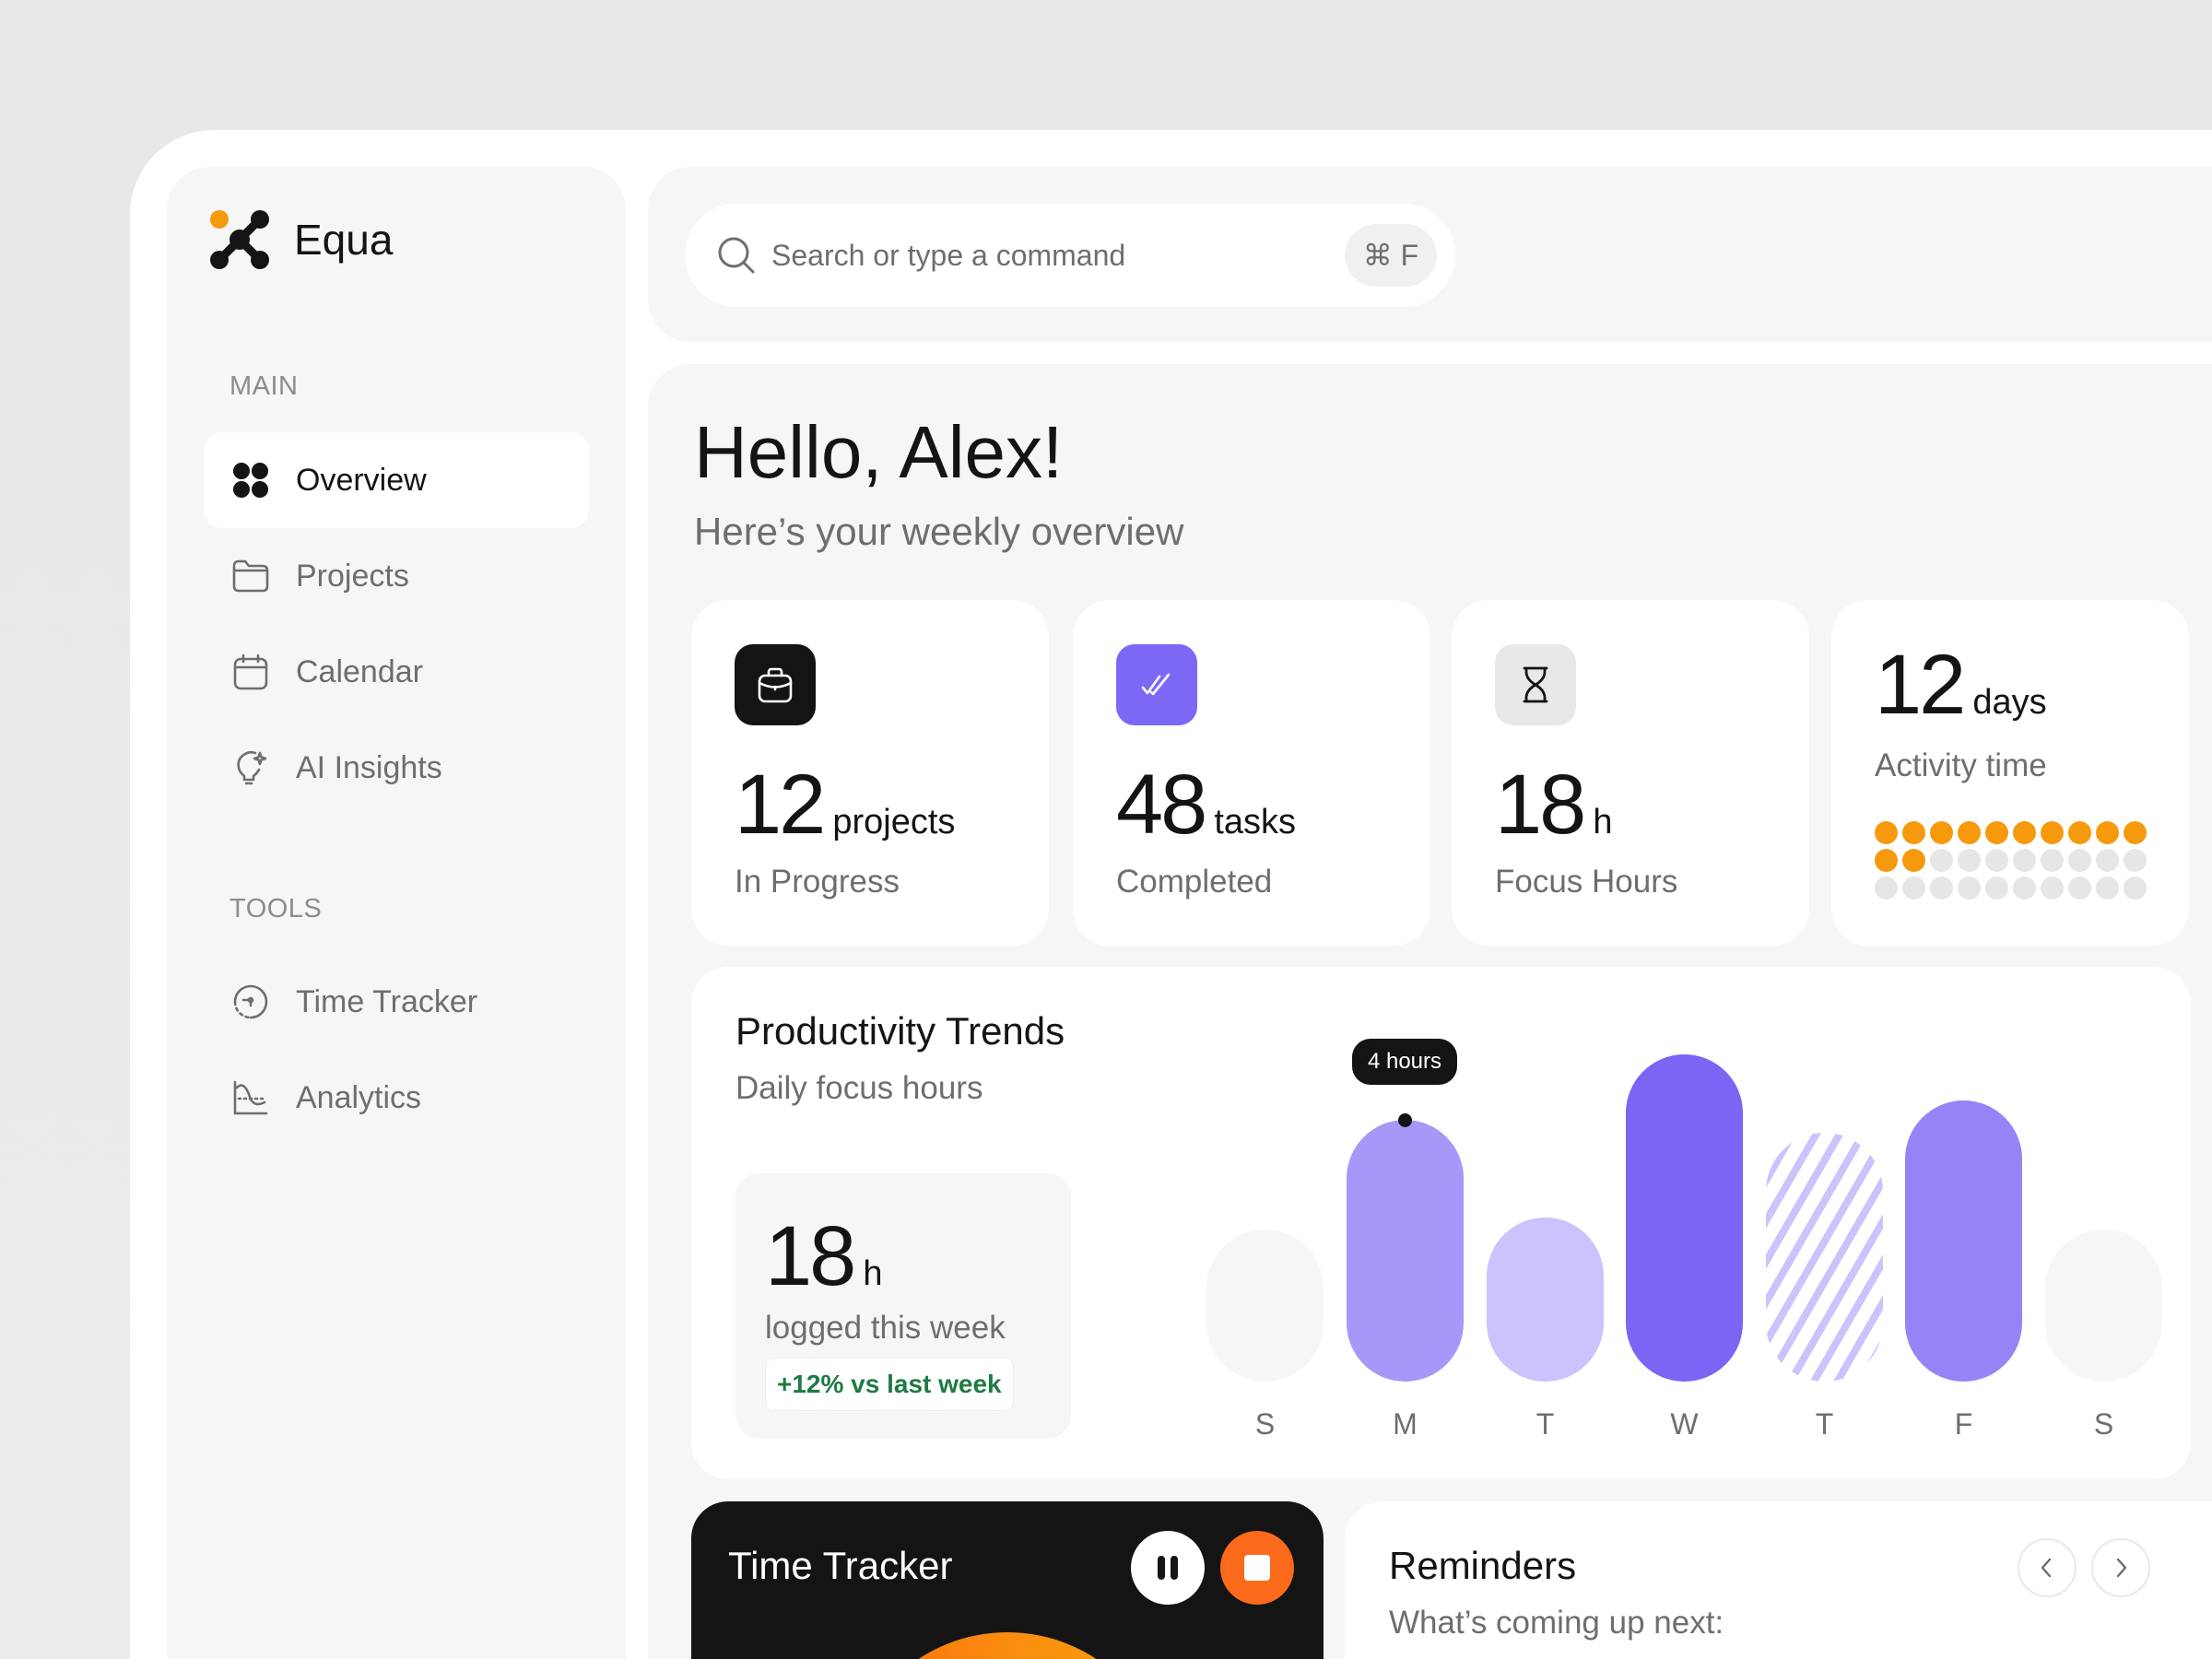 The image size is (2212, 1659). I want to click on search-input, so click(1038, 255).